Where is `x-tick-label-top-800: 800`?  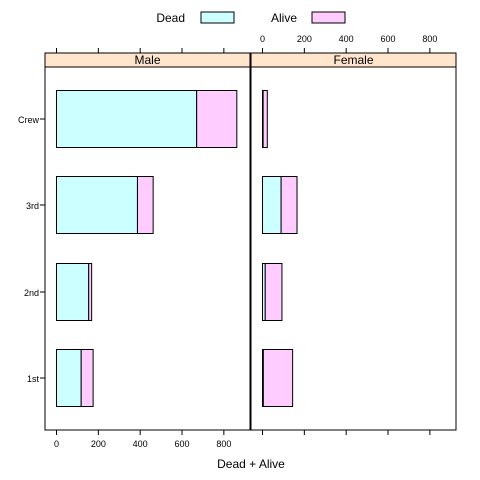
x-tick-label-top-800: 800 is located at coordinates (429, 39).